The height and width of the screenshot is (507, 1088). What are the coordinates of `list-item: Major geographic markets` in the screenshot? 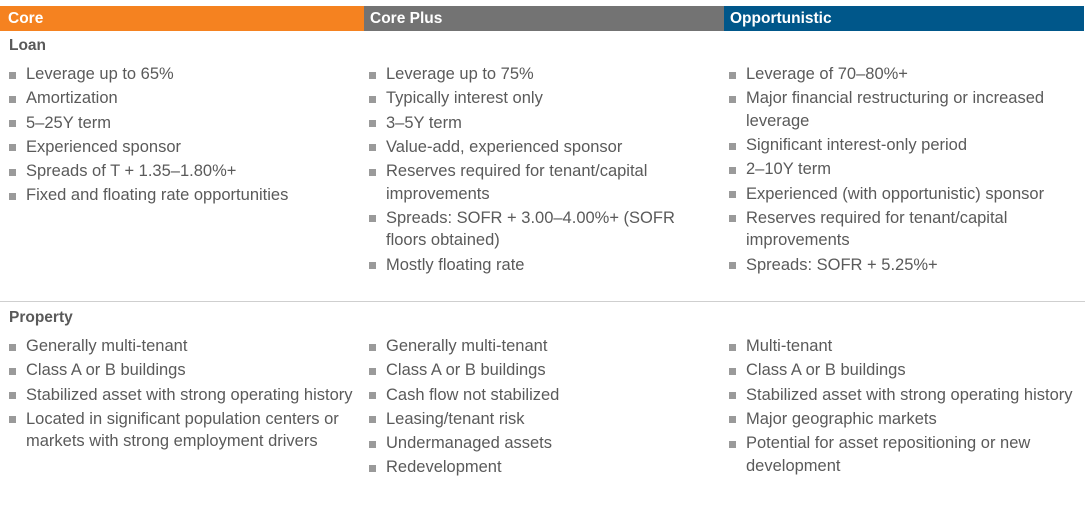 It's located at (901, 419).